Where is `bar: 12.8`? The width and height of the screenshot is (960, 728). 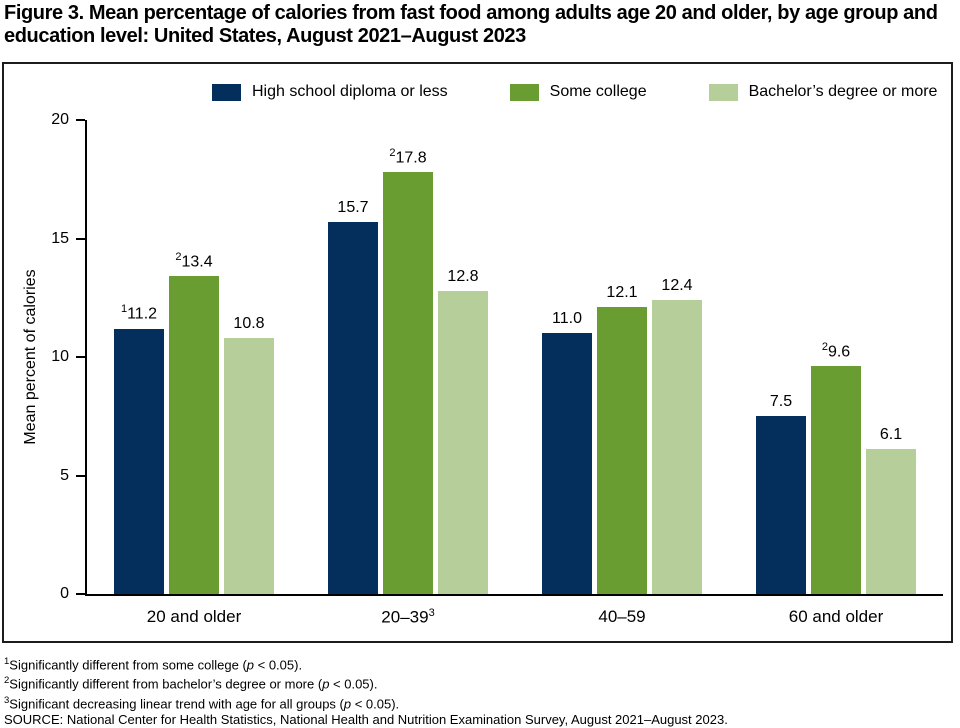 bar: 12.8 is located at coordinates (463, 431).